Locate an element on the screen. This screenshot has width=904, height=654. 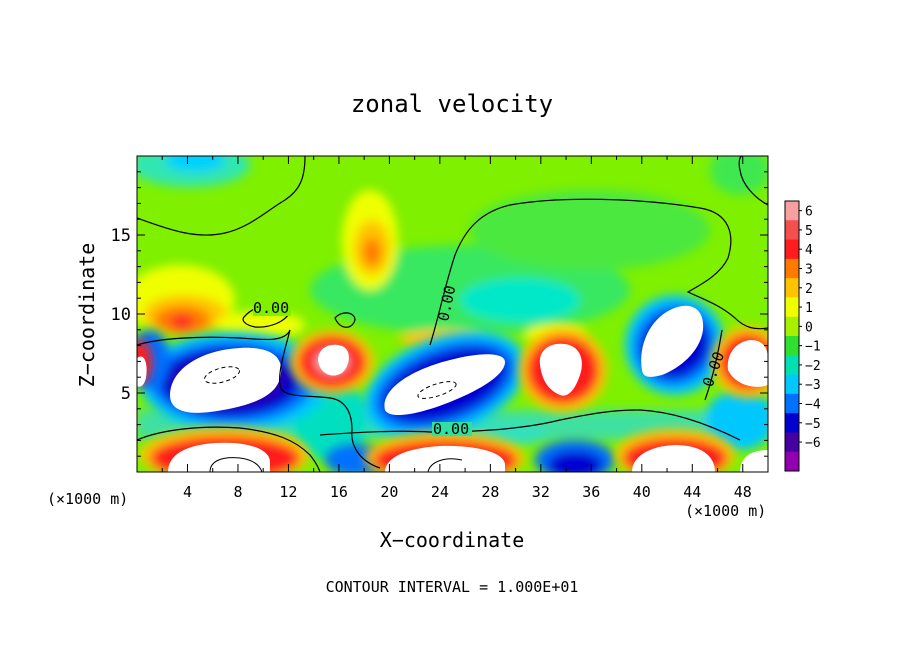
x-tick-label: 4 is located at coordinates (187, 492).